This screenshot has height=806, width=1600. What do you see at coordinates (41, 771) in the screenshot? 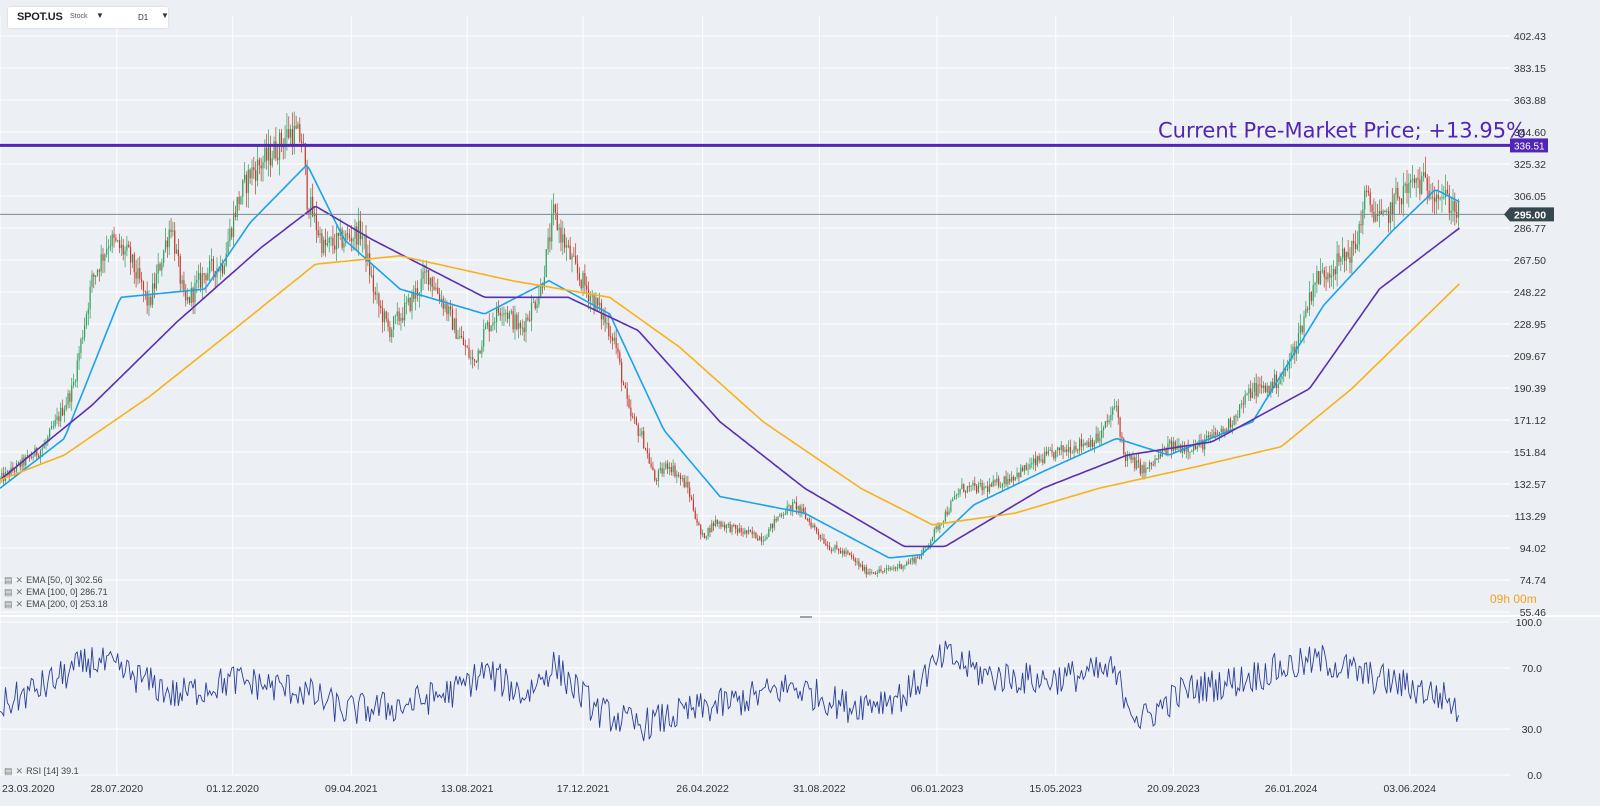
I see `rsi-legend: ▤ ✕ RSI [14] 39.1` at bounding box center [41, 771].